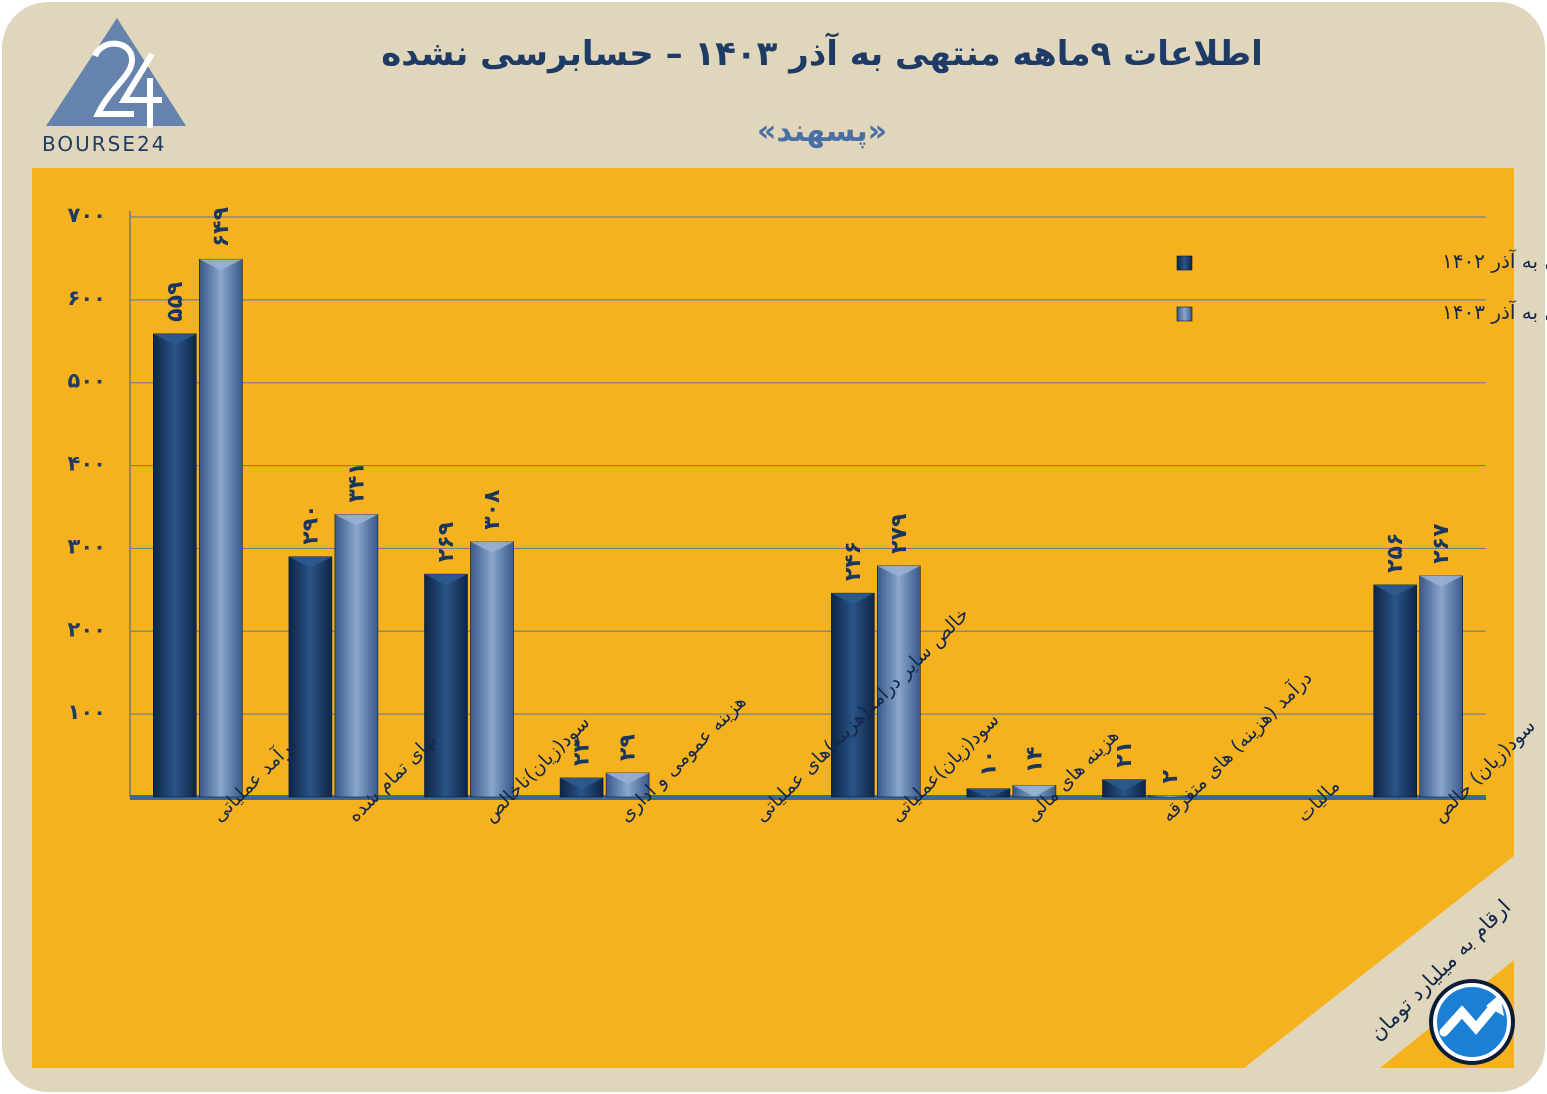 This screenshot has width=1547, height=1094. I want to click on x-tick-label: مالیات, so click(1319, 801).